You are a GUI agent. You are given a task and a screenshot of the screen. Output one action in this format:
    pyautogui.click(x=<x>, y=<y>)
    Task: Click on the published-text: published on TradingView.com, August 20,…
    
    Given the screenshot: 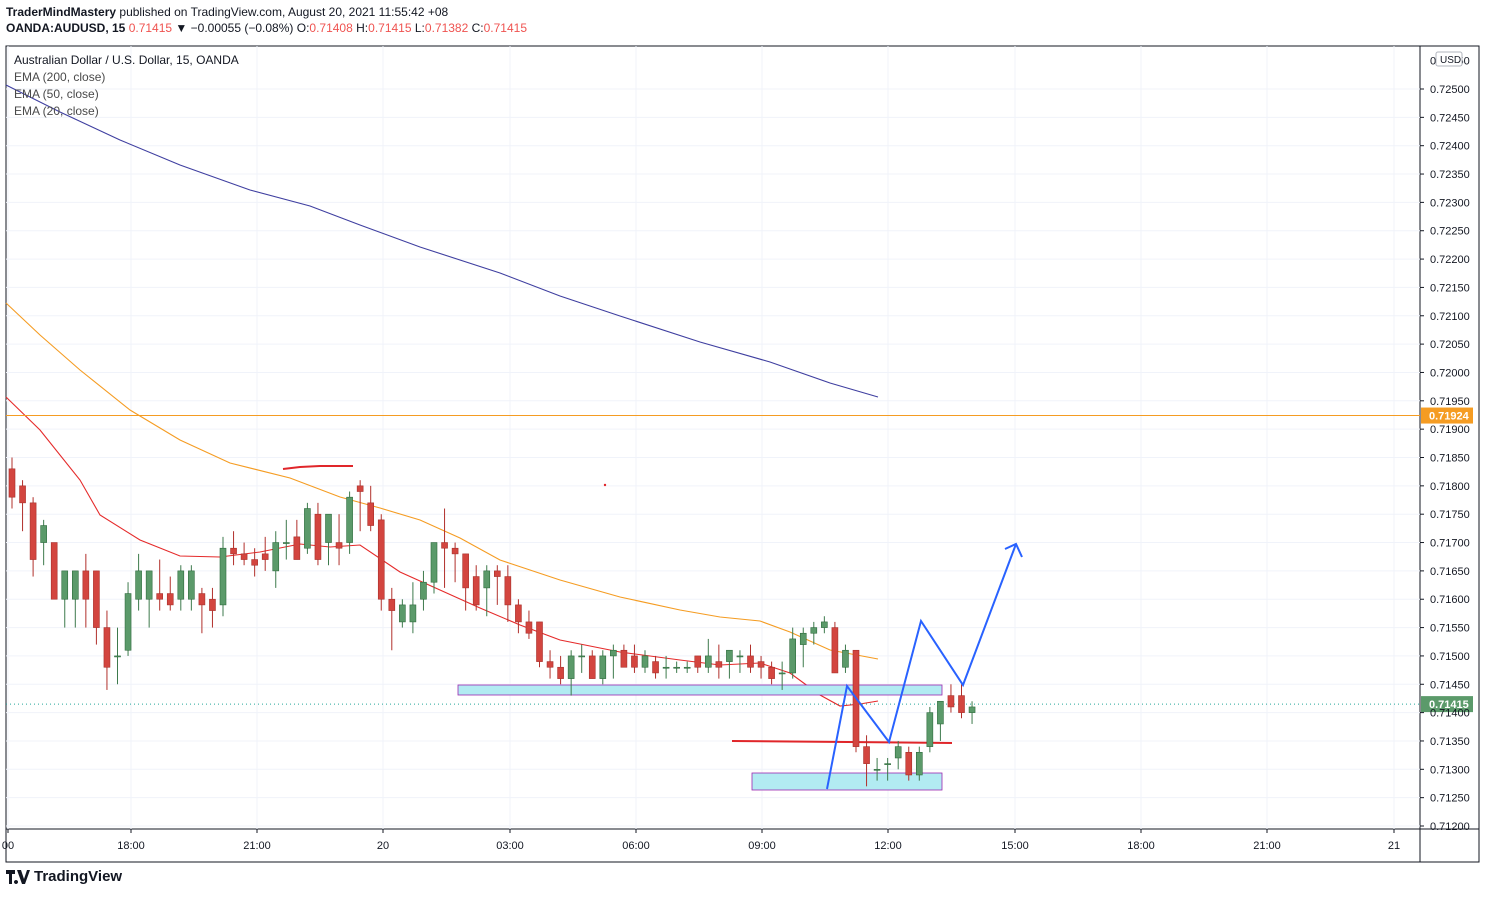 What is the action you would take?
    pyautogui.click(x=284, y=12)
    